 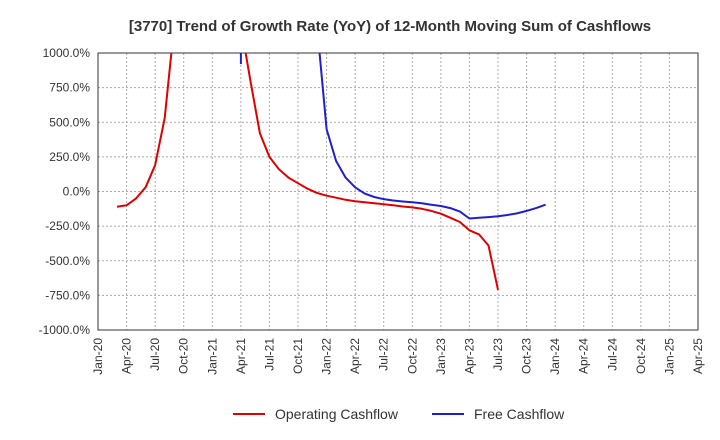 I want to click on x-tick-label: Oct-23, so click(x=527, y=356).